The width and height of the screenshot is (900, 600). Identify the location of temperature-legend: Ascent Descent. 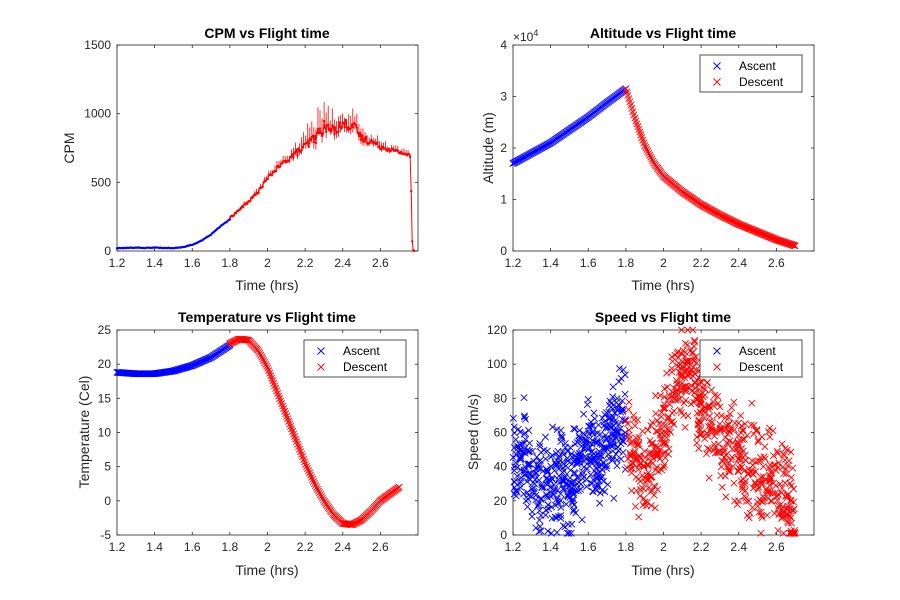
(355, 358).